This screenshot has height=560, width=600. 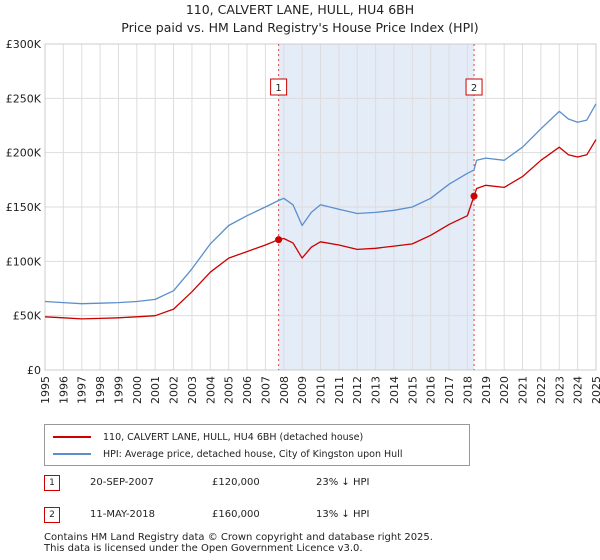 What do you see at coordinates (210, 390) in the screenshot?
I see `x-tick-label: 2004` at bounding box center [210, 390].